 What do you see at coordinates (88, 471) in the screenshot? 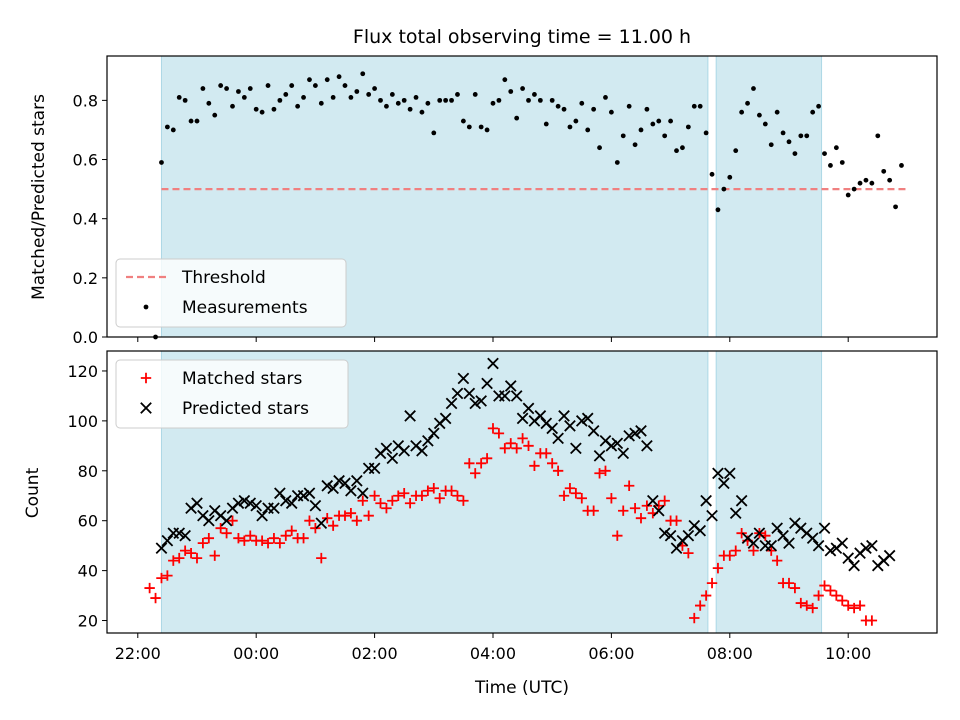
I see `y-tick-label: 80` at bounding box center [88, 471].